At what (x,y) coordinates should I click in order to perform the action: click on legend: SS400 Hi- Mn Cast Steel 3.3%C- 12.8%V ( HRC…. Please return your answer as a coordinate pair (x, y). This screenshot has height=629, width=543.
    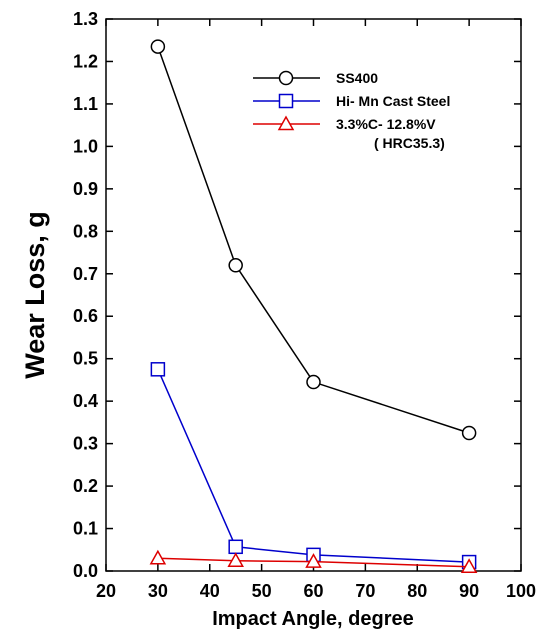
    Looking at the image, I should click on (351, 110).